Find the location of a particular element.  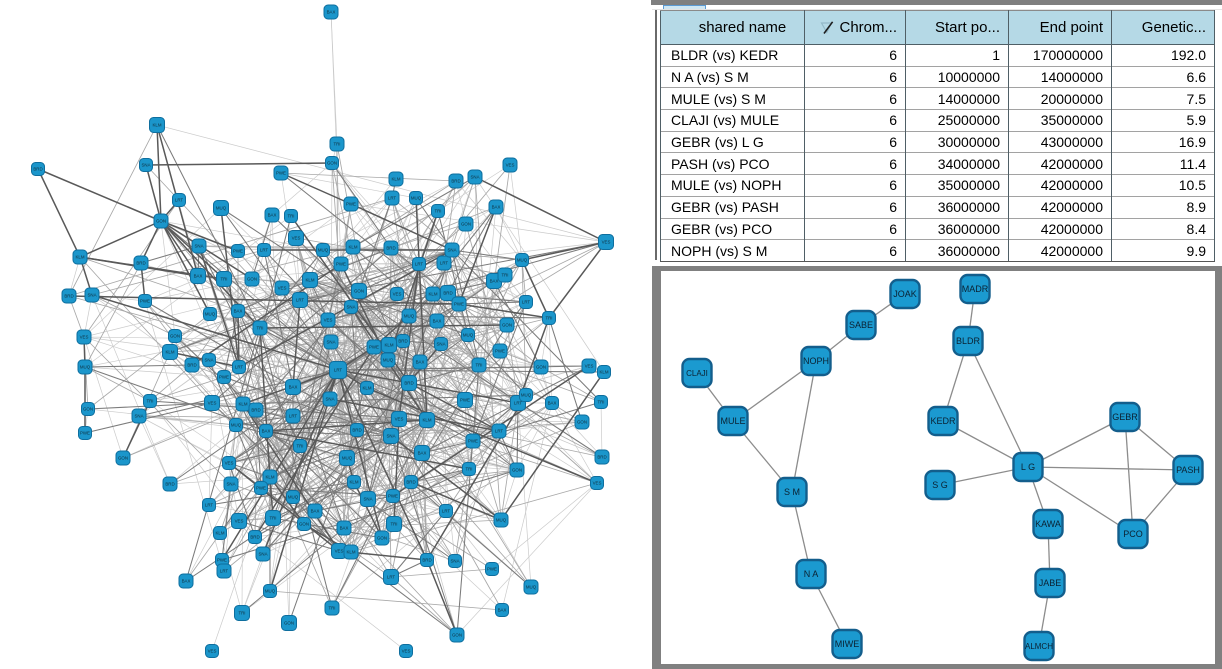

svg-text: CLAJI is located at coordinates (697, 373).